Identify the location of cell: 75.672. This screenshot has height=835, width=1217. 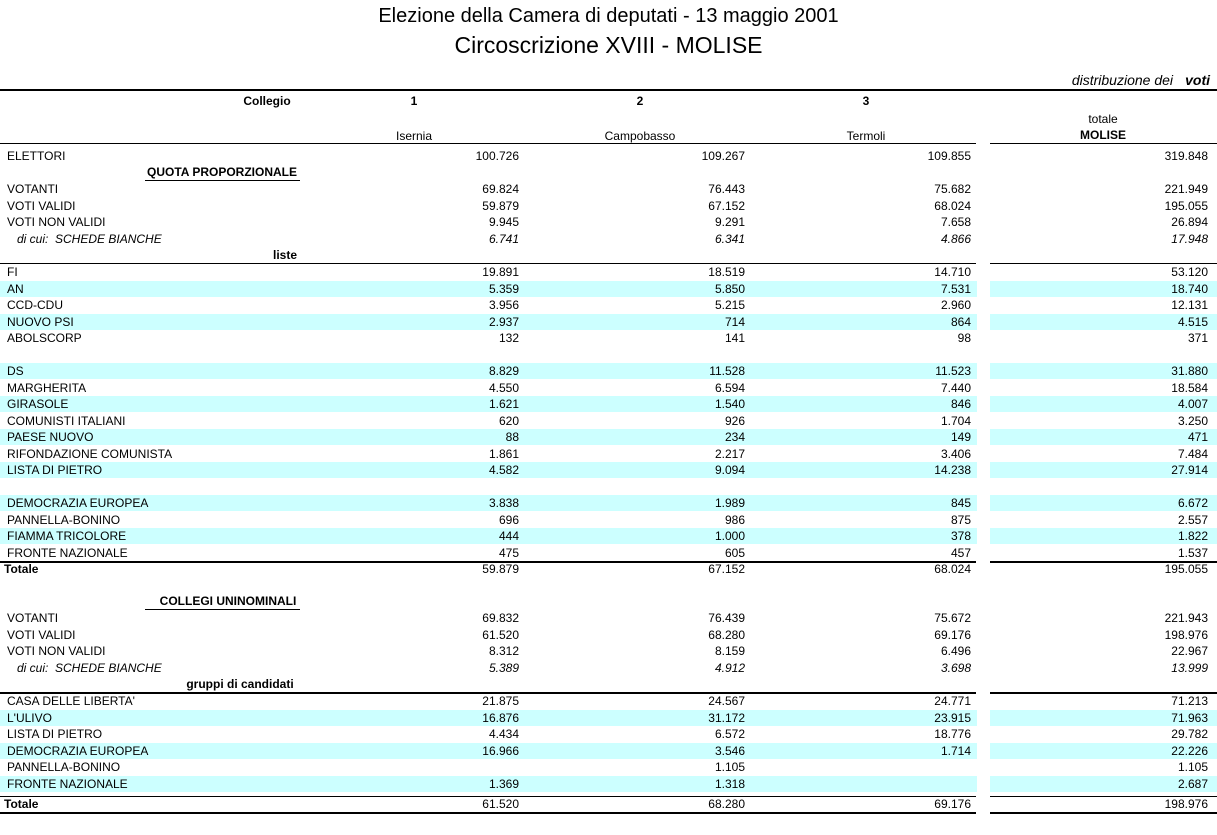
(952, 618).